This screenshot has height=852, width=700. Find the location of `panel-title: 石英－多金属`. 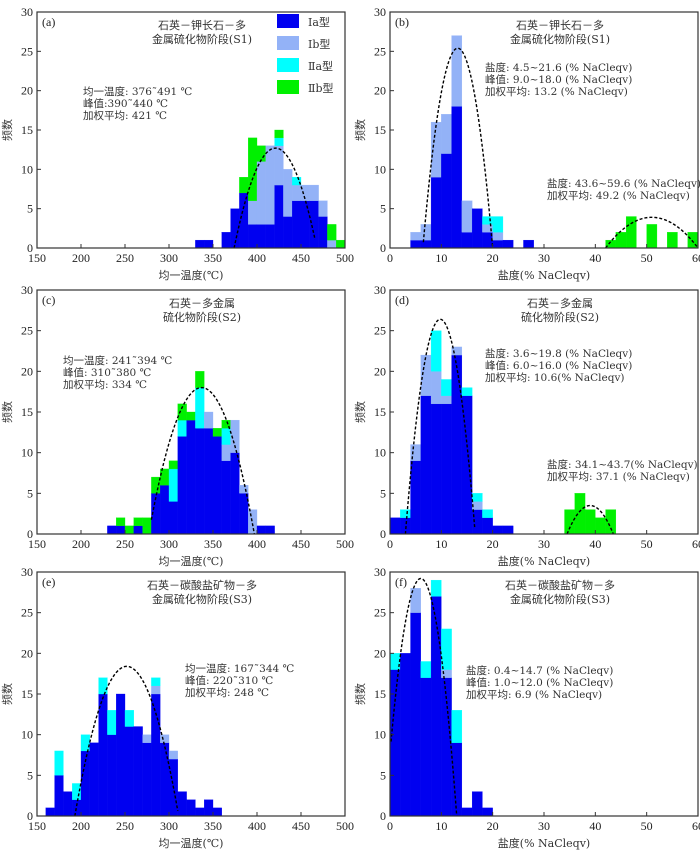

panel-title: 石英－多金属 is located at coordinates (202, 303).